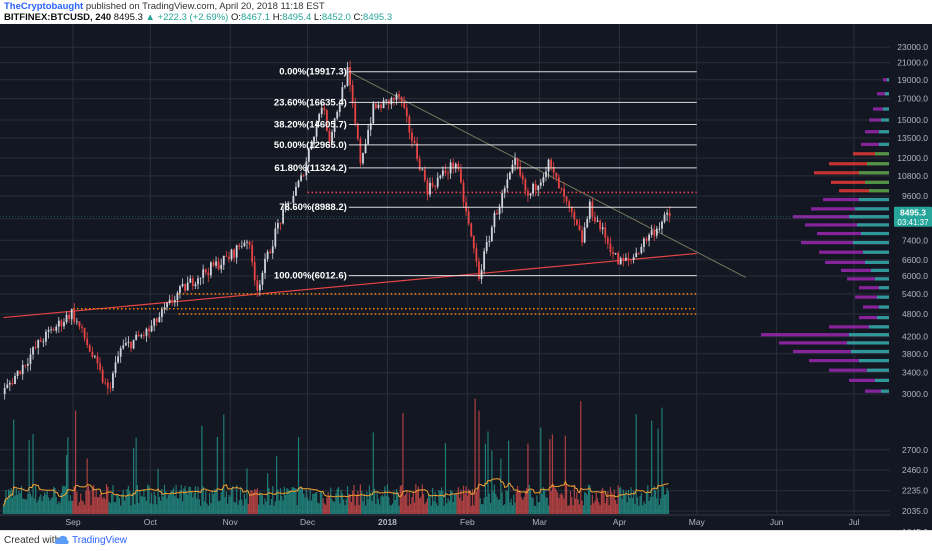 This screenshot has width=932, height=551. I want to click on time-axis: Sep Oct Nov Dec 2018 Feb Mar Apr May Jun Jul, so click(445, 520).